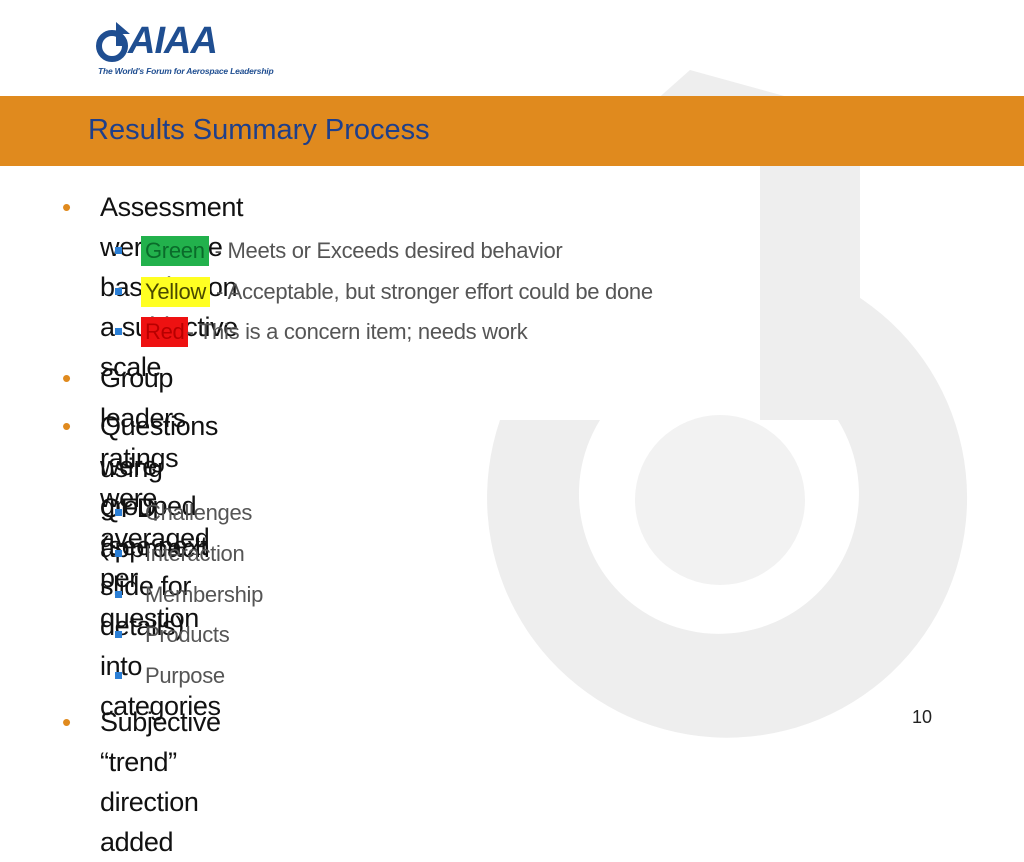 Image resolution: width=1024 pixels, height=862 pixels. Describe the element at coordinates (195, 553) in the screenshot. I see `subbullet-text: Interaction` at that location.